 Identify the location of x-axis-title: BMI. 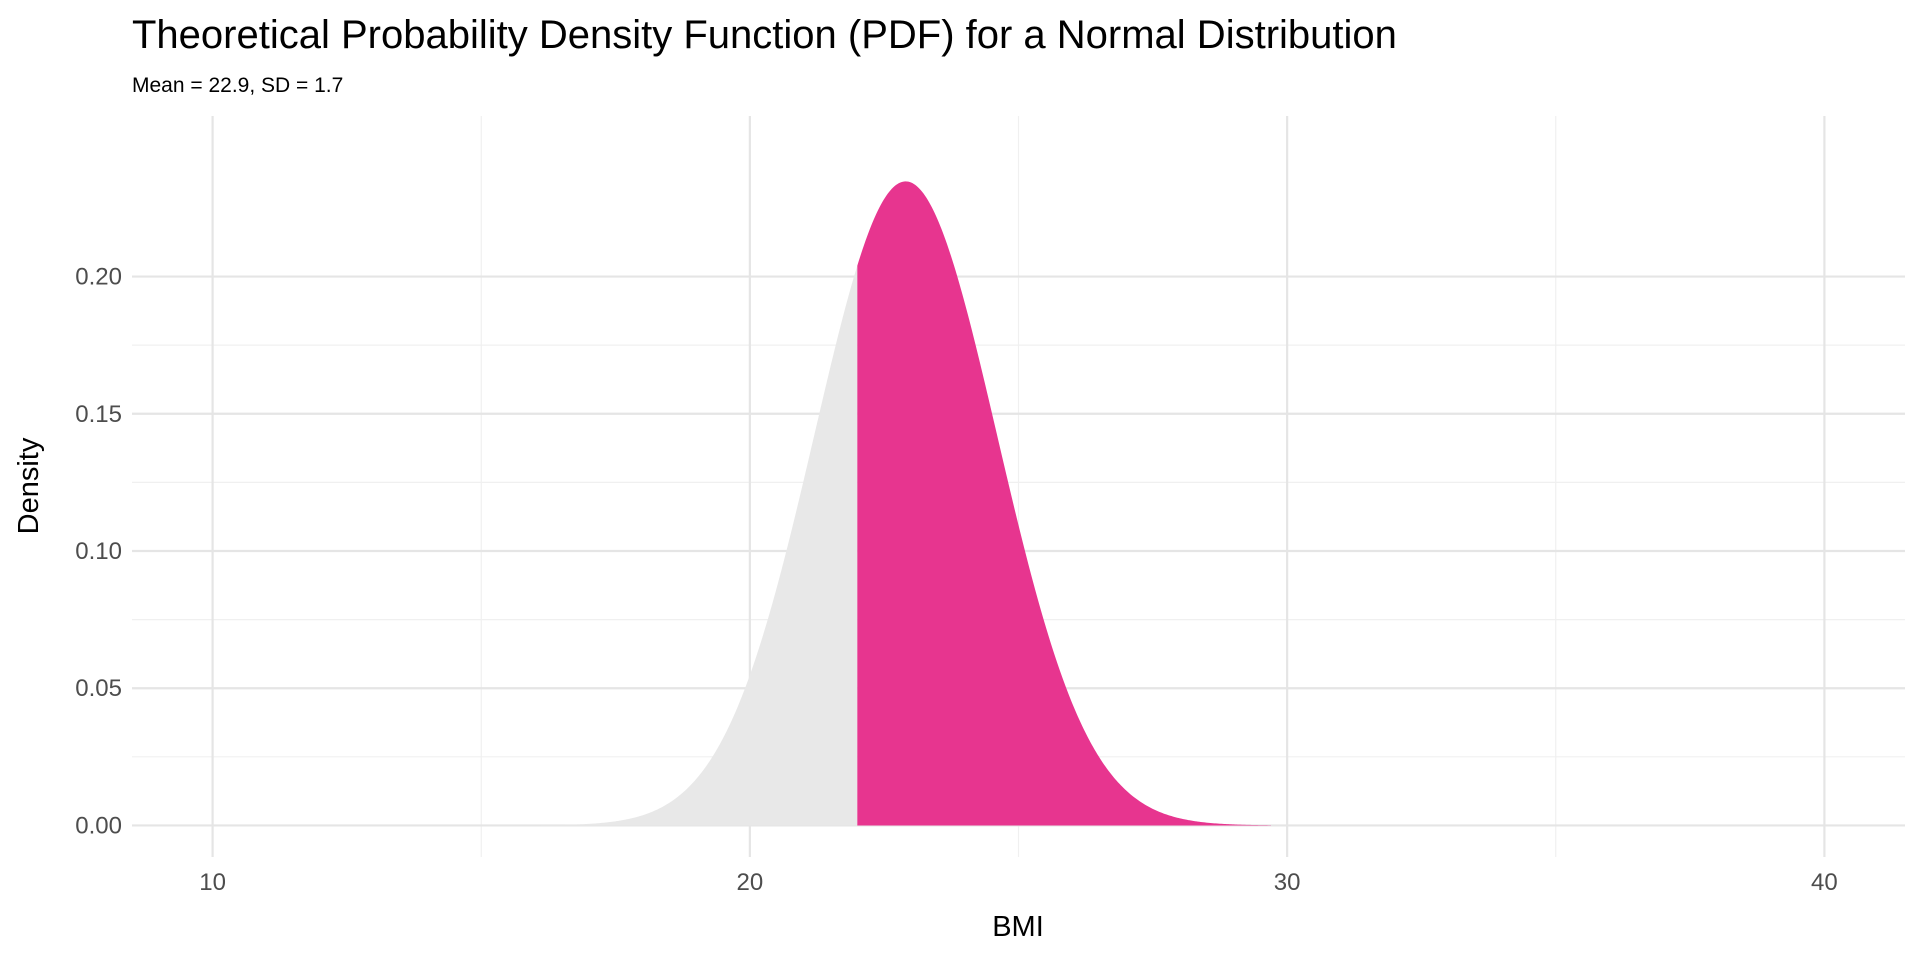
(1018, 927).